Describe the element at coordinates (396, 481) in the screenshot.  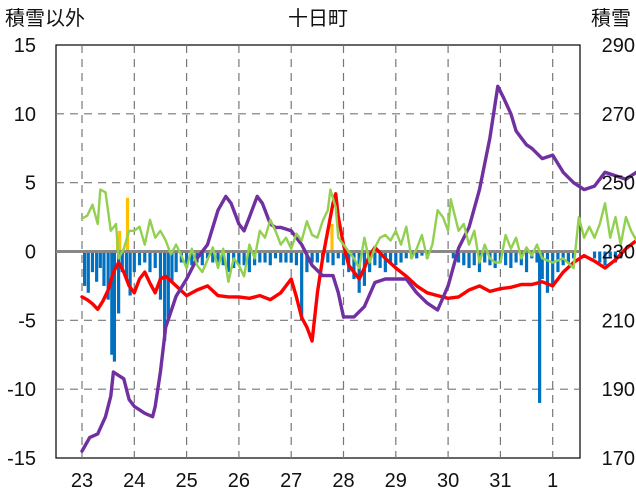
I see `x-tick-label: 29` at that location.